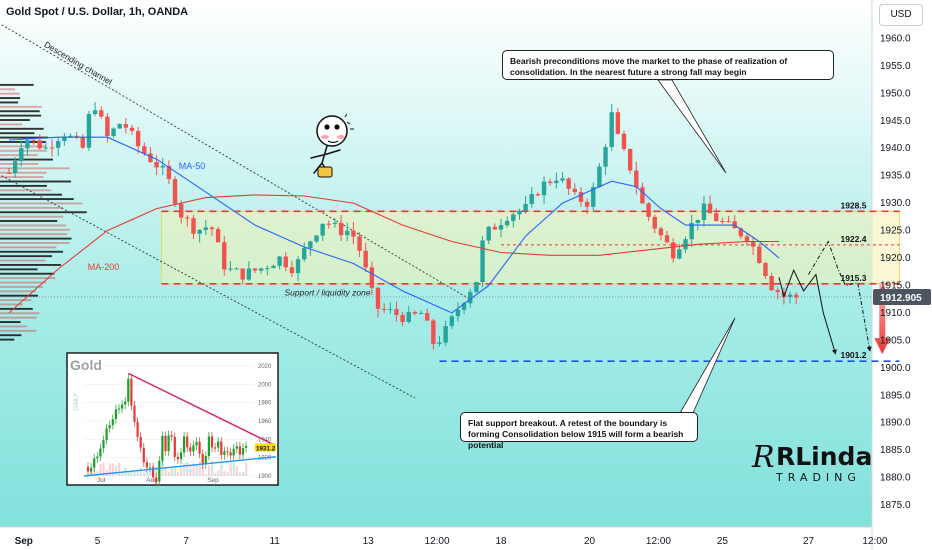  I want to click on inset-time-tick: Jul, so click(101, 480).